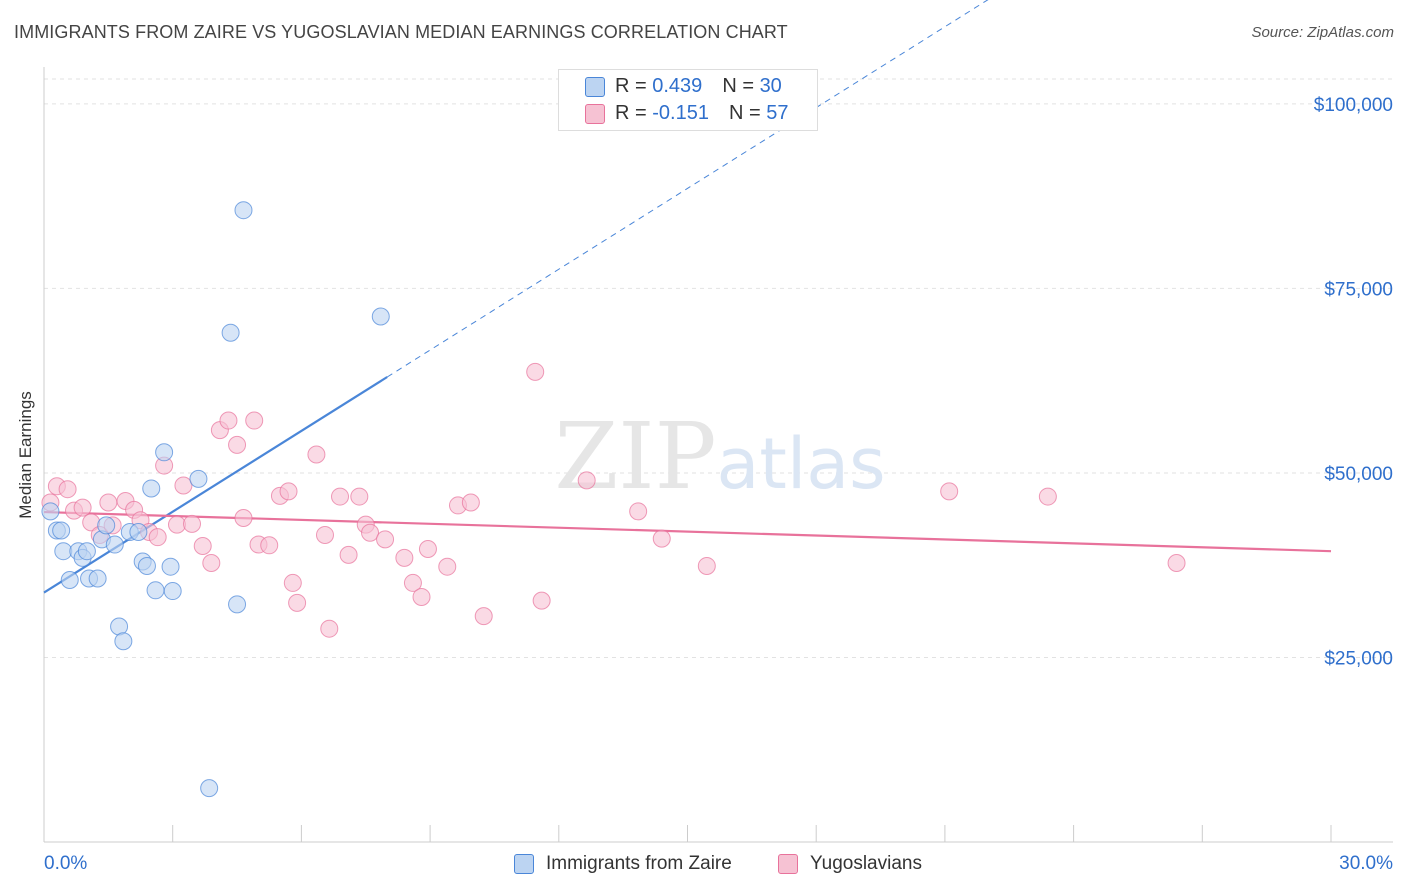  Describe the element at coordinates (639, 863) in the screenshot. I see `series-label-zaire: Immigrants from Zaire` at that location.